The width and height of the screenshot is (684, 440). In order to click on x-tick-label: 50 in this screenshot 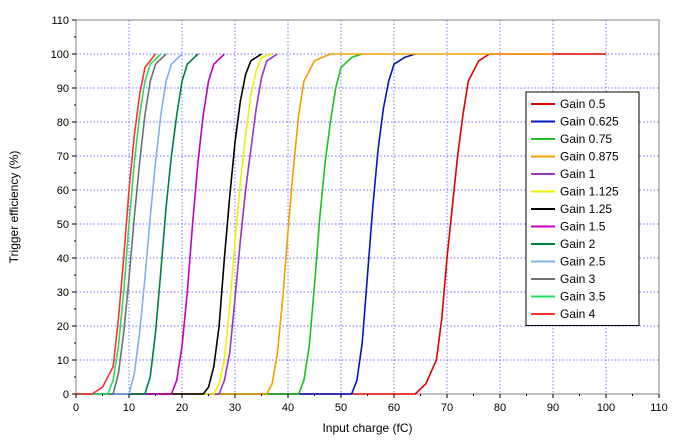, I will do `click(341, 408)`.